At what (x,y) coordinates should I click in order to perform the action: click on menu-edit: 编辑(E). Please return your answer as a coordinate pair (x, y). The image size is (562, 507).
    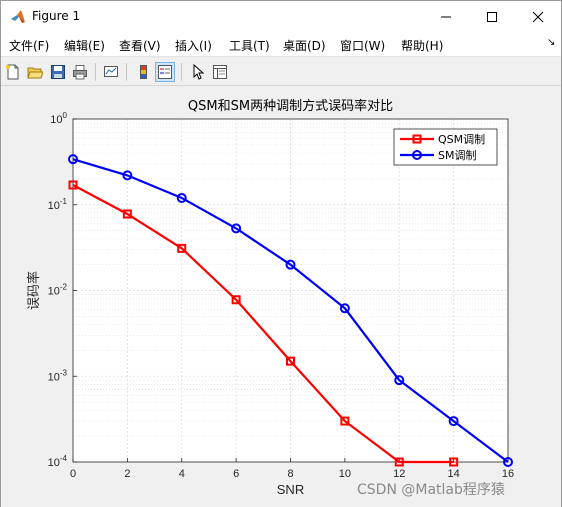
    Looking at the image, I should click on (84, 46).